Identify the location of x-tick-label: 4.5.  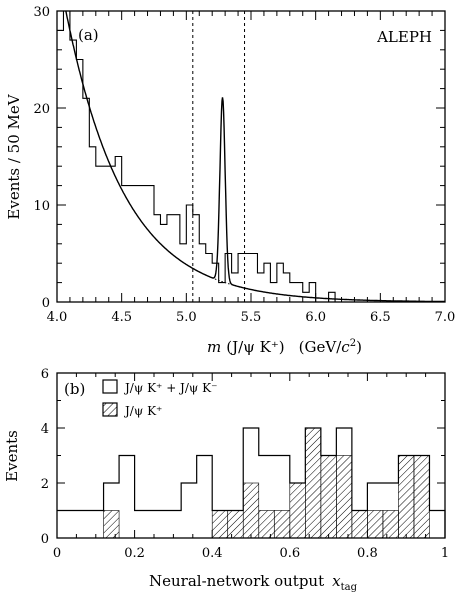
(121, 317).